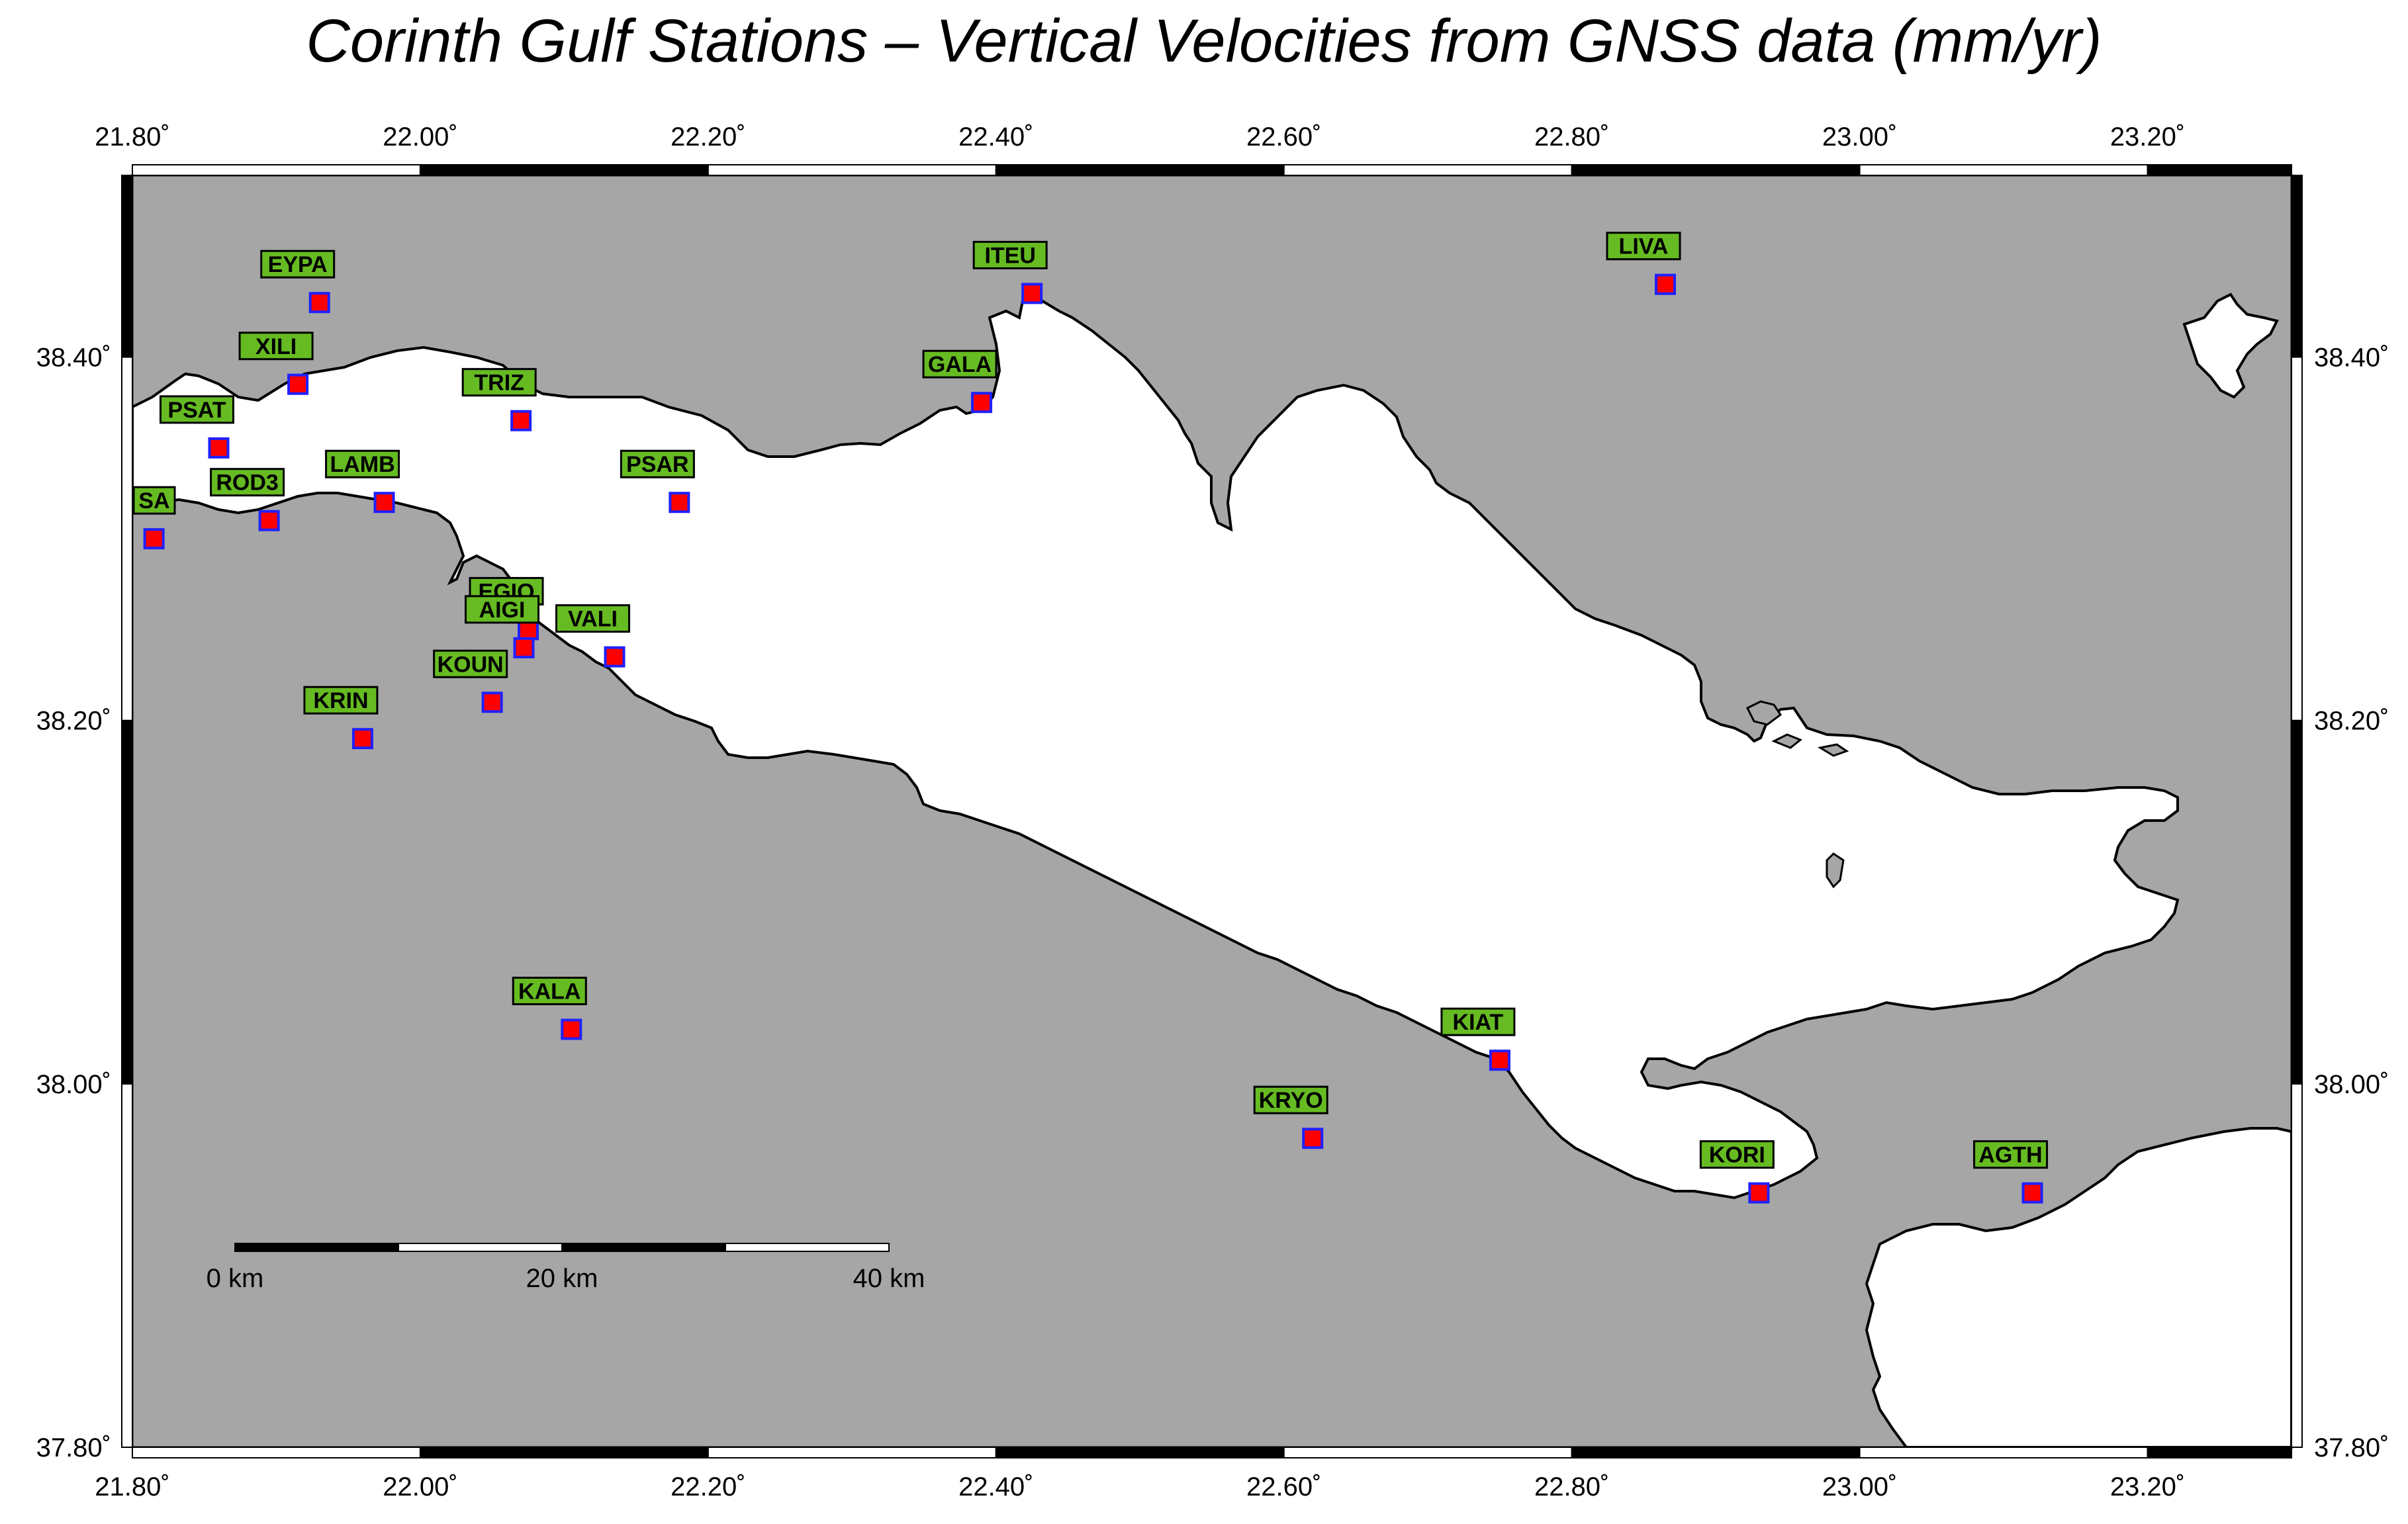 The image size is (2408, 1524). I want to click on station-label: PSAT, so click(197, 410).